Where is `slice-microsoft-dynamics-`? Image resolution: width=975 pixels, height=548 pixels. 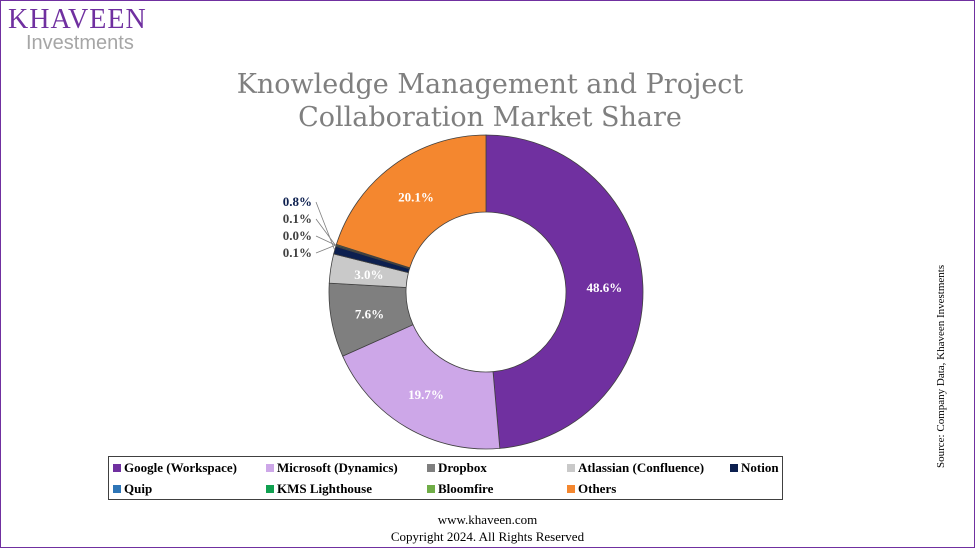
slice-microsoft-dynamics- is located at coordinates (421, 387).